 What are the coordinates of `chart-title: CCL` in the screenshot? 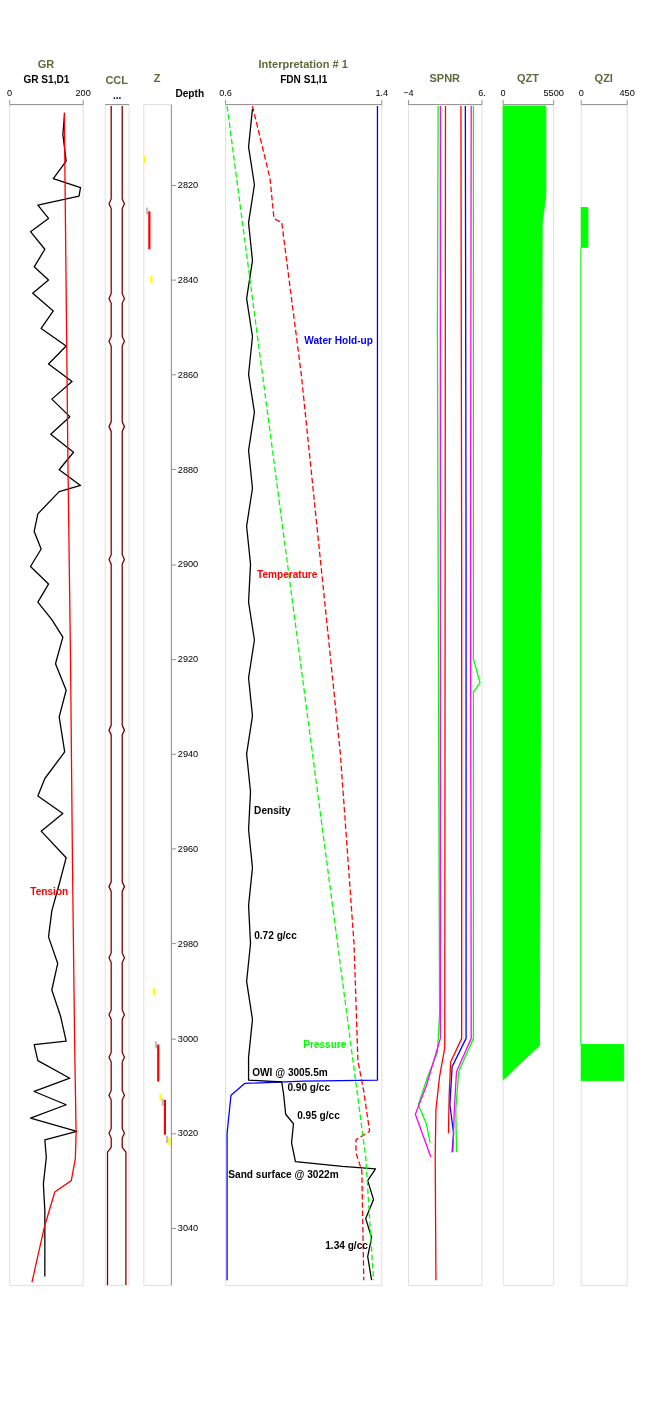 It's located at (117, 79).